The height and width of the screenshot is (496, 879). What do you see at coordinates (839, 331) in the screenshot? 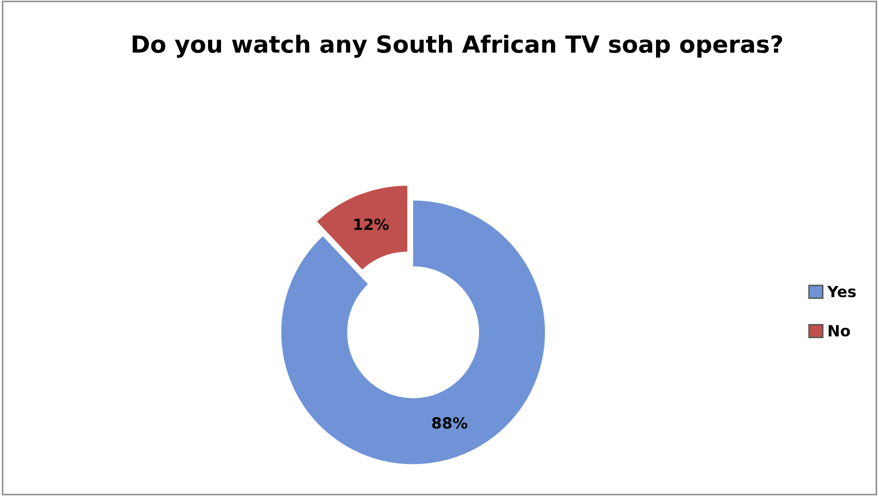
I see `legend-label: No` at bounding box center [839, 331].